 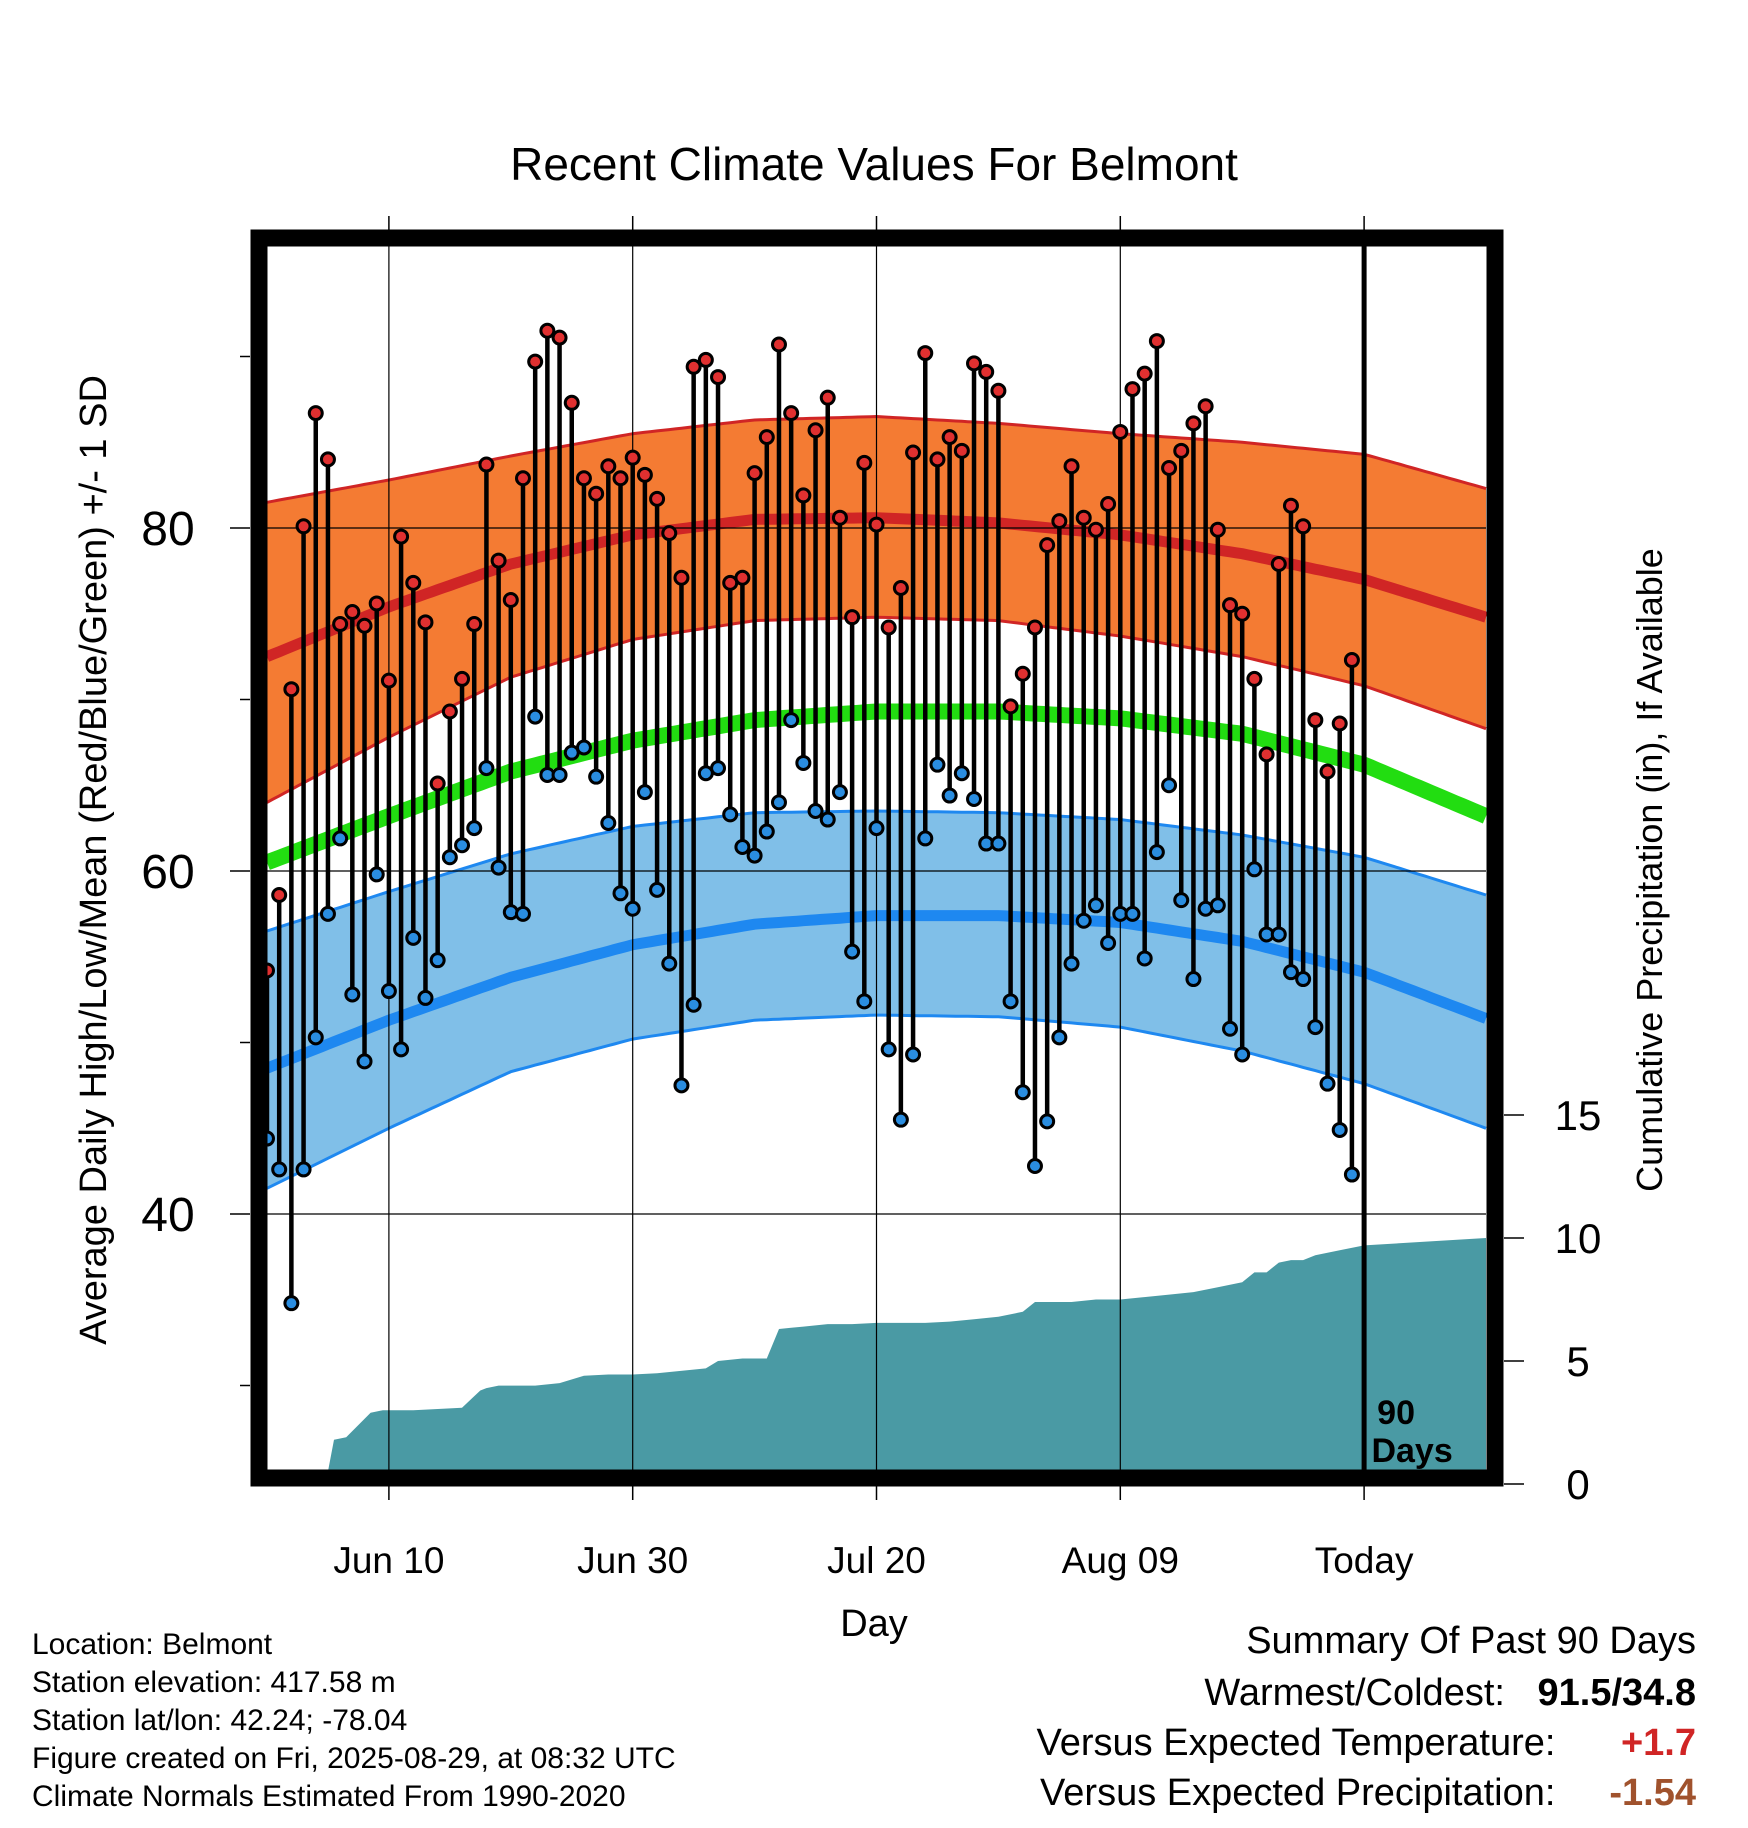 I want to click on x-tick-label: Aug 09, so click(x=1120, y=1560).